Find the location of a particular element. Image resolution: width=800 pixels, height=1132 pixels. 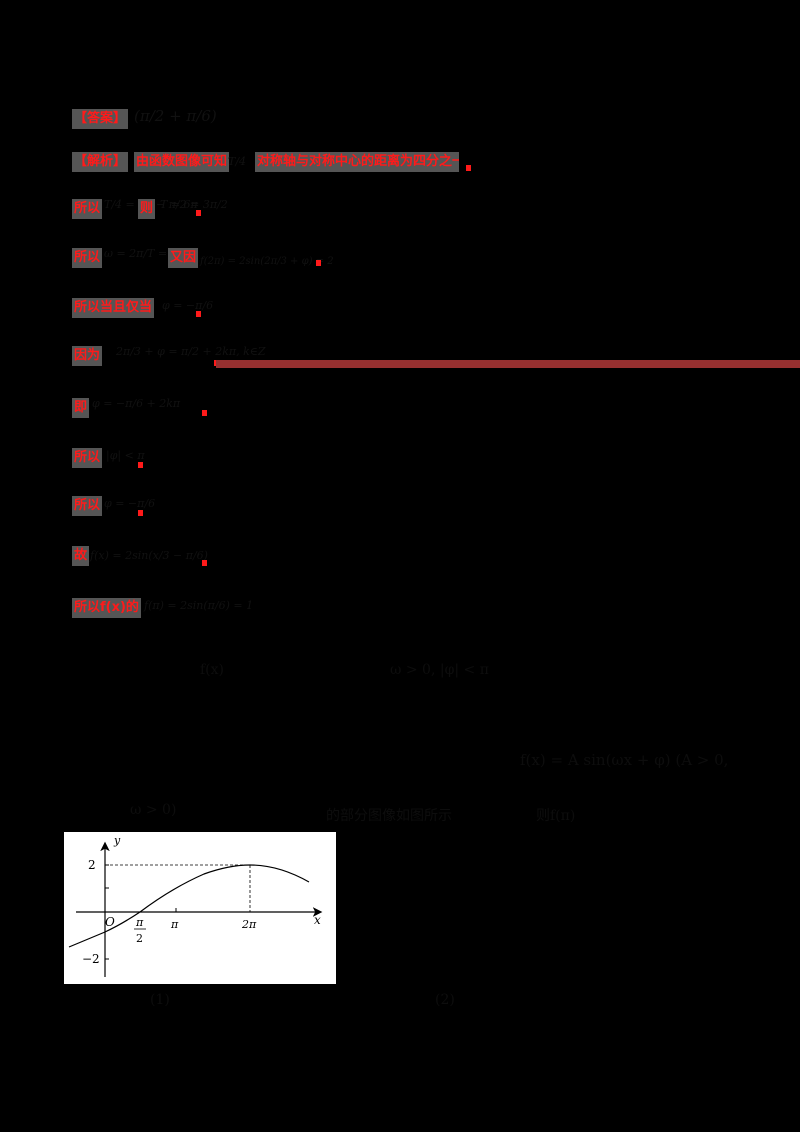

problem-line3-c: 则f(π) is located at coordinates (556, 816).